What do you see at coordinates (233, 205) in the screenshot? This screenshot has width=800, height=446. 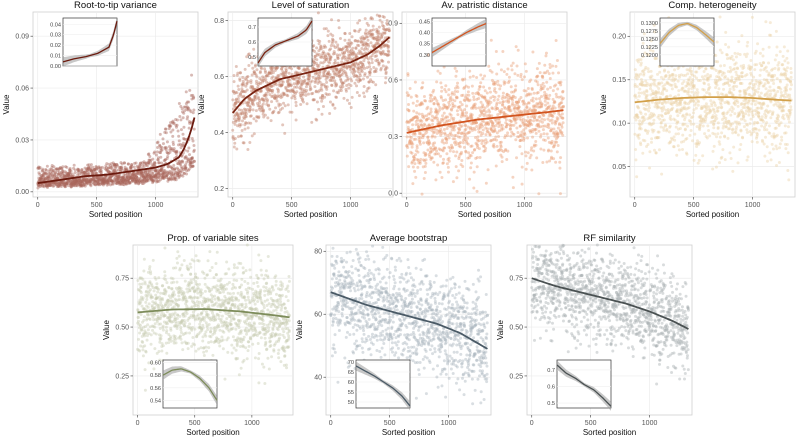 I see `x-tick-label: 0` at bounding box center [233, 205].